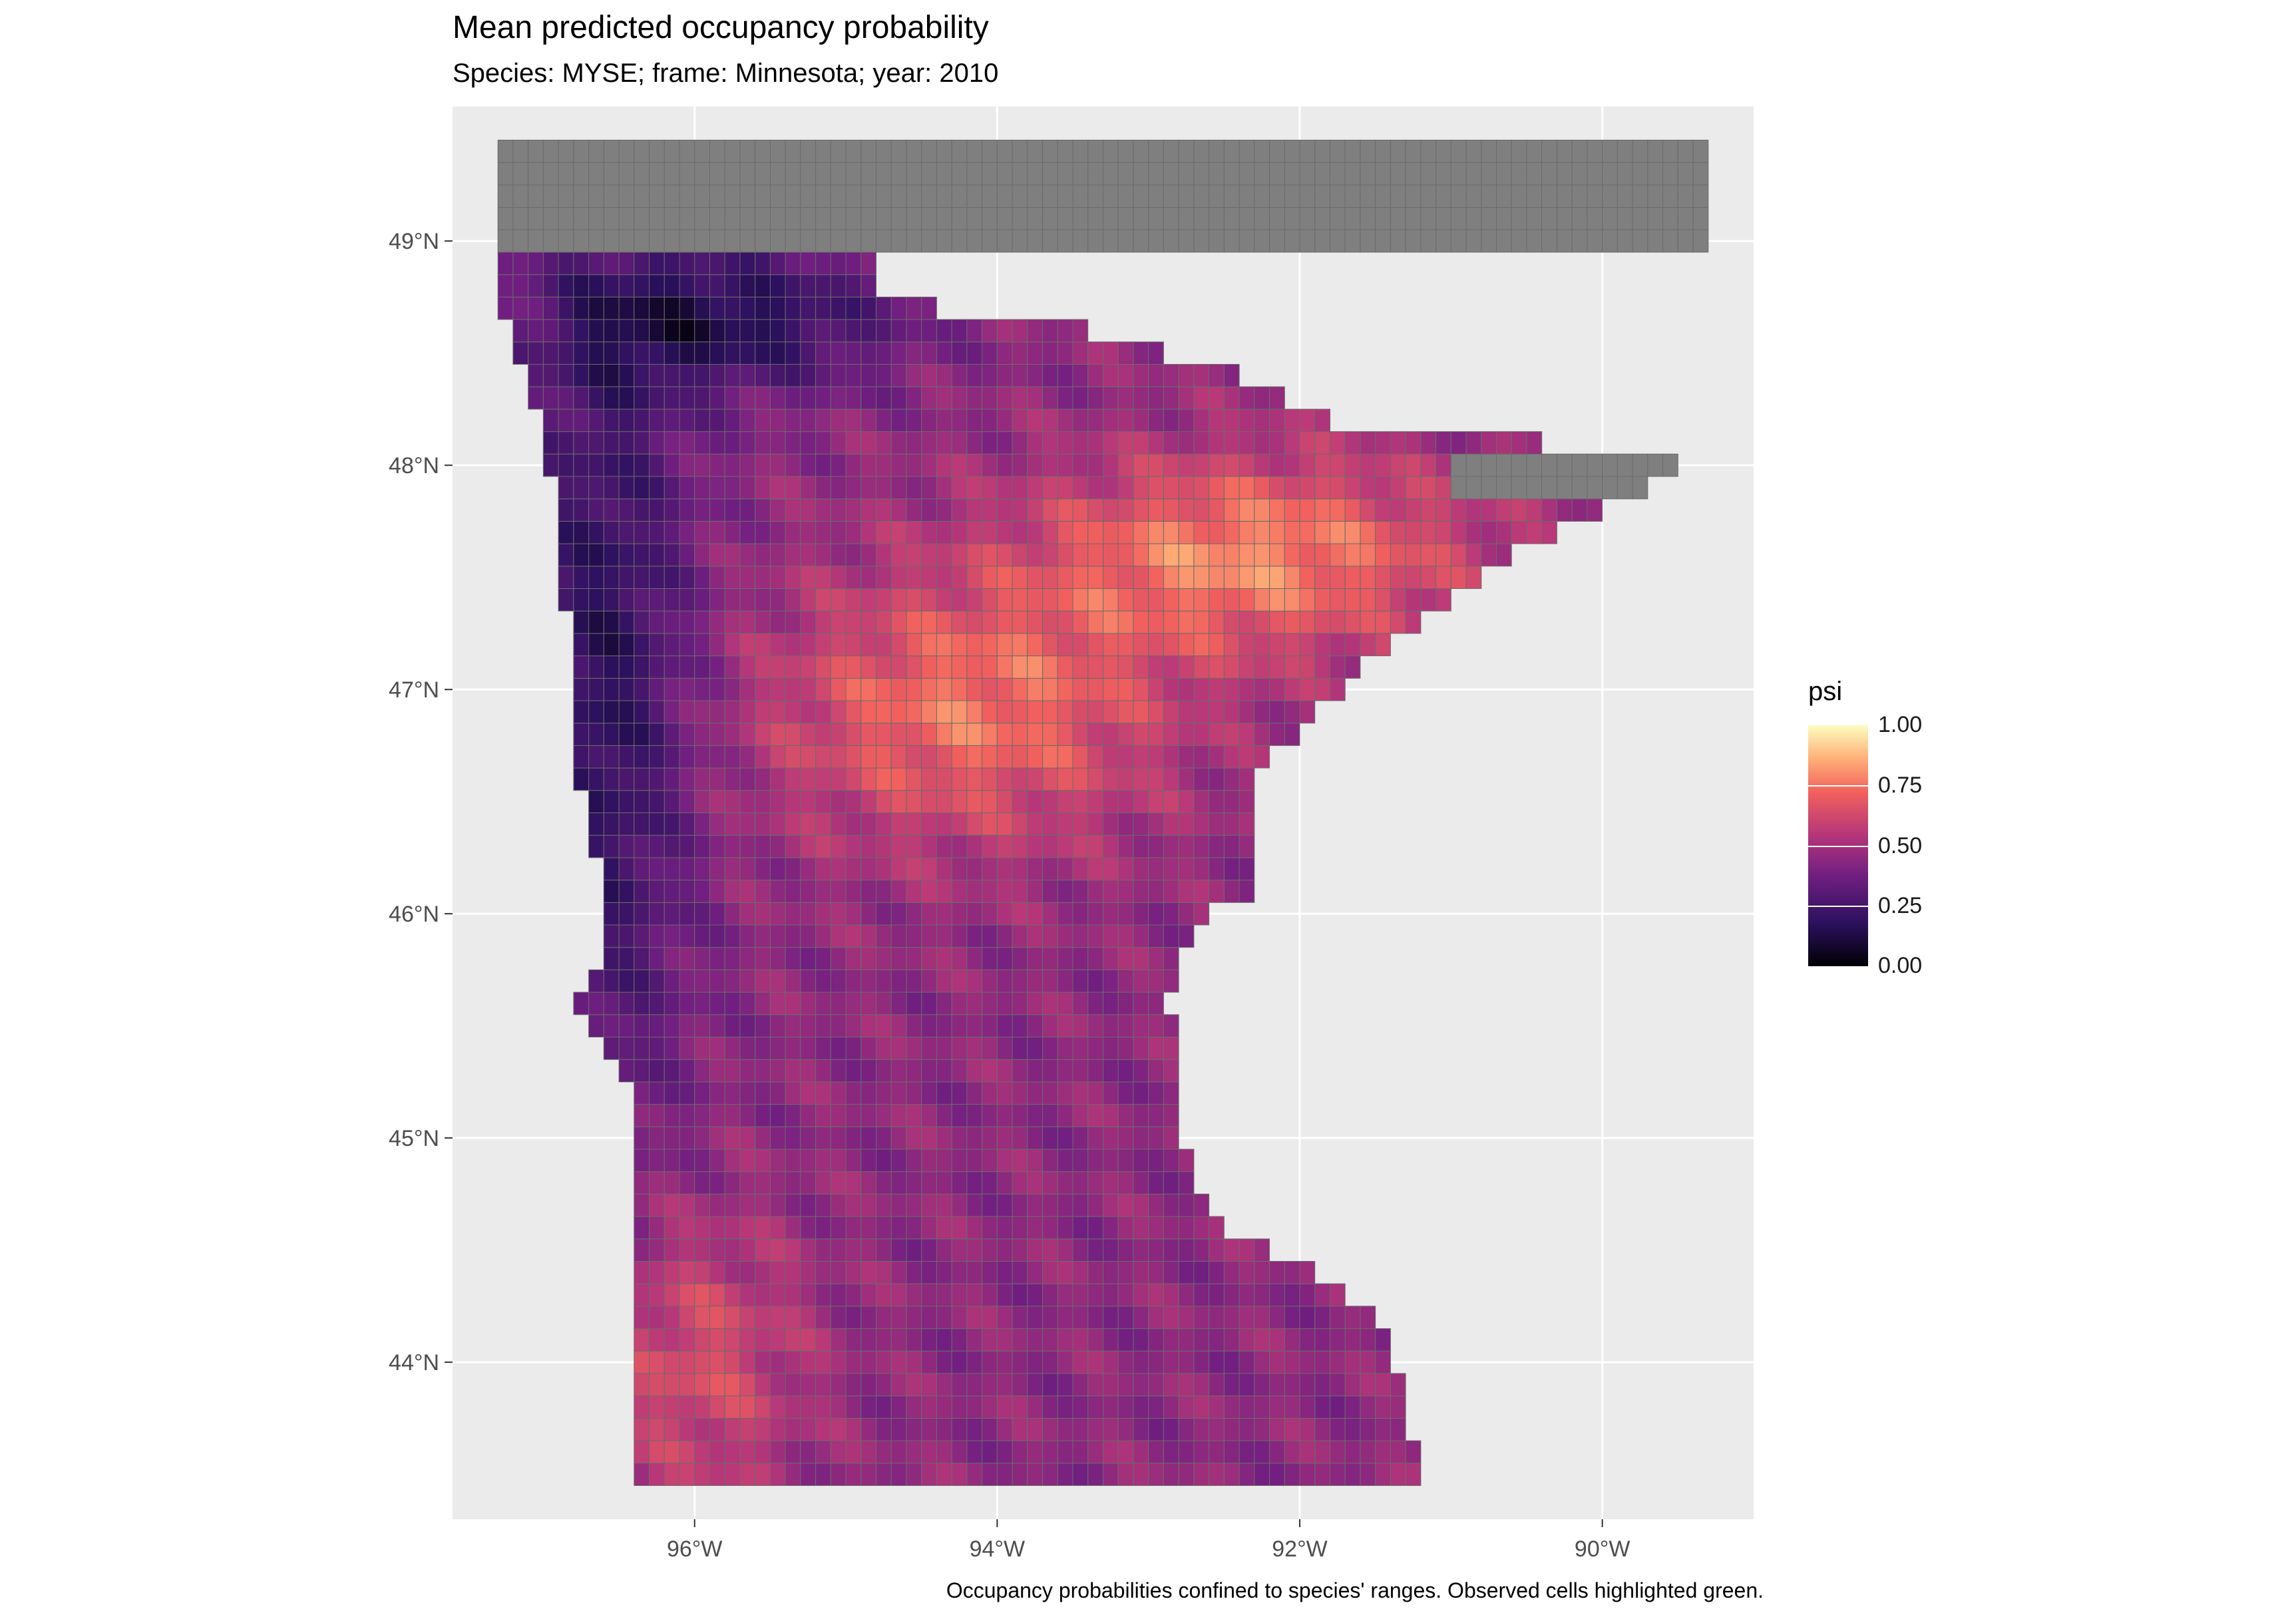 This screenshot has height=1615, width=2296. What do you see at coordinates (414, 690) in the screenshot?
I see `y-tick-label: 47°N` at bounding box center [414, 690].